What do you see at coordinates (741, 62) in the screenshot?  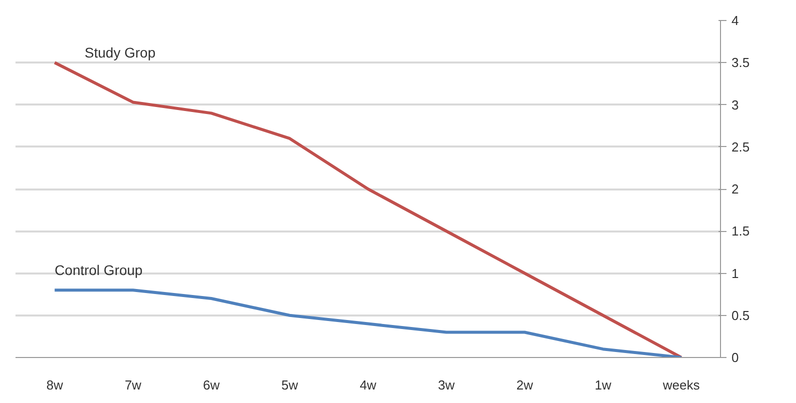 I see `y-tick-label: 3.5` at bounding box center [741, 62].